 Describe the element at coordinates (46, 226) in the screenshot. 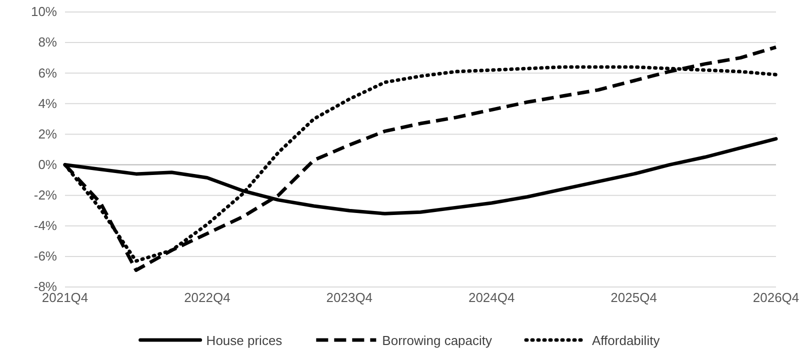

I see `y-tick-label: -4%` at that location.